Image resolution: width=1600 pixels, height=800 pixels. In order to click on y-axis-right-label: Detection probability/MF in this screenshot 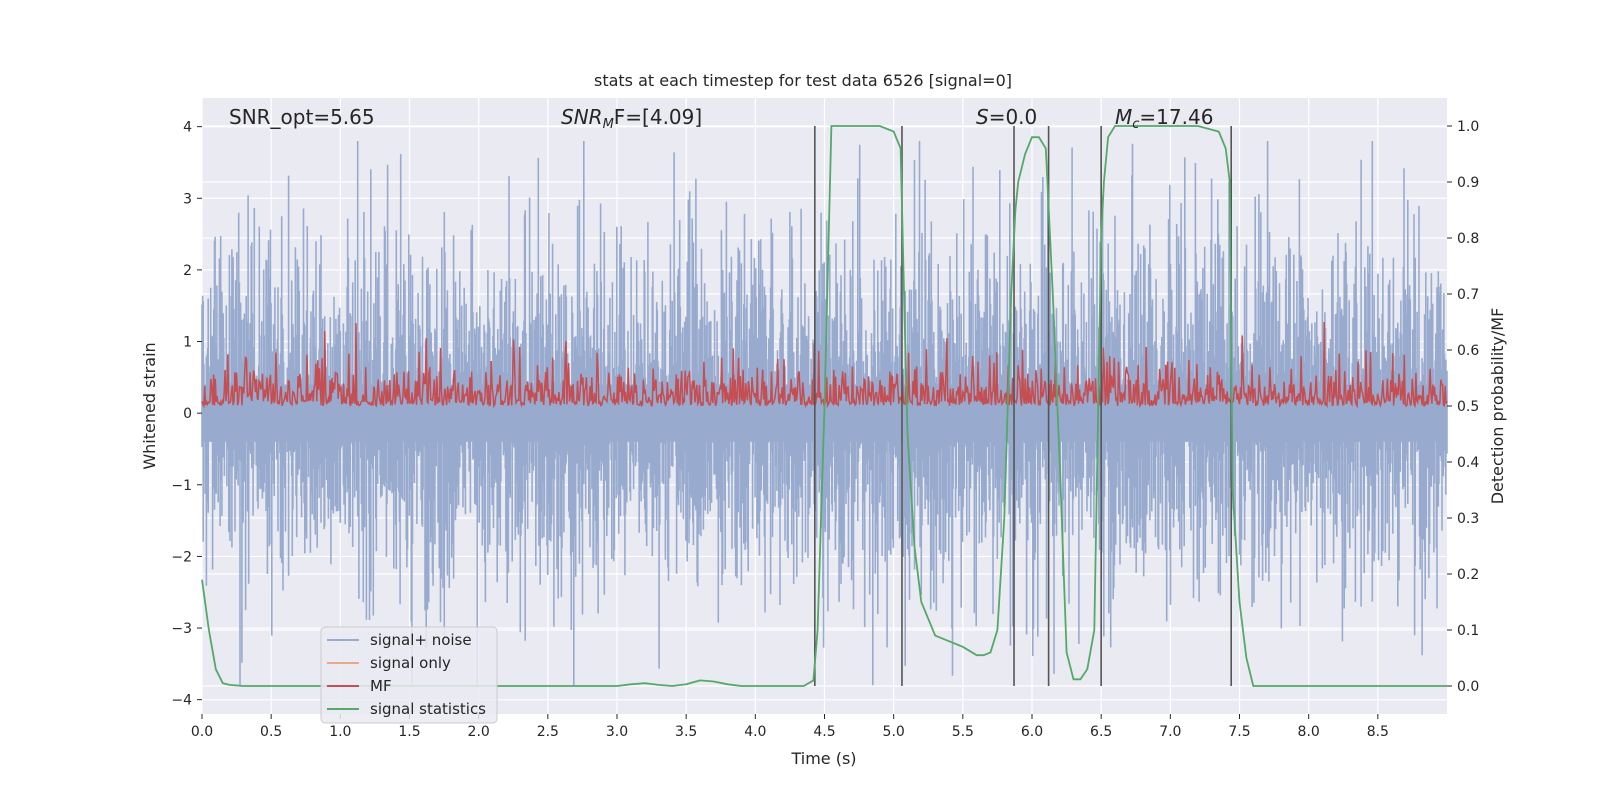, I will do `click(1497, 406)`.